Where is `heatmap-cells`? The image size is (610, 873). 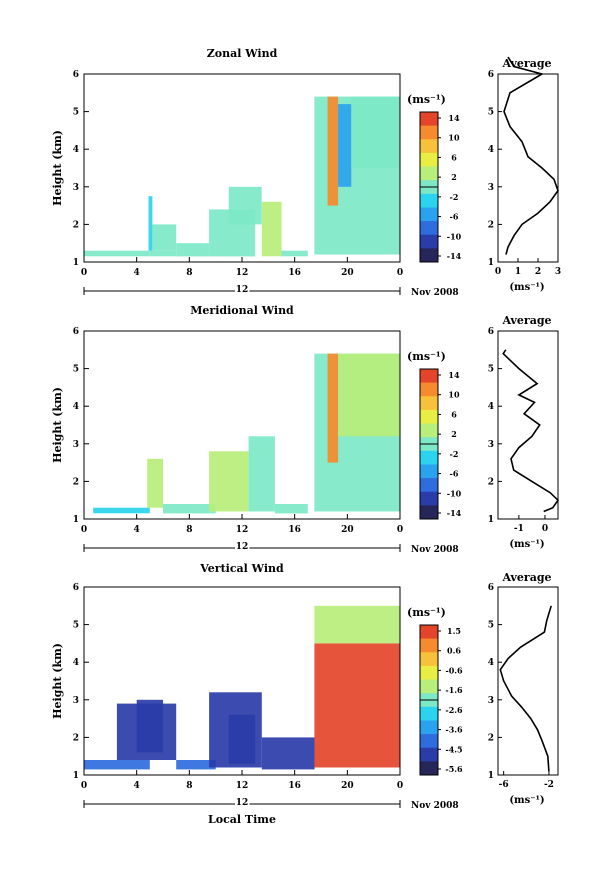
heatmap-cells is located at coordinates (242, 176).